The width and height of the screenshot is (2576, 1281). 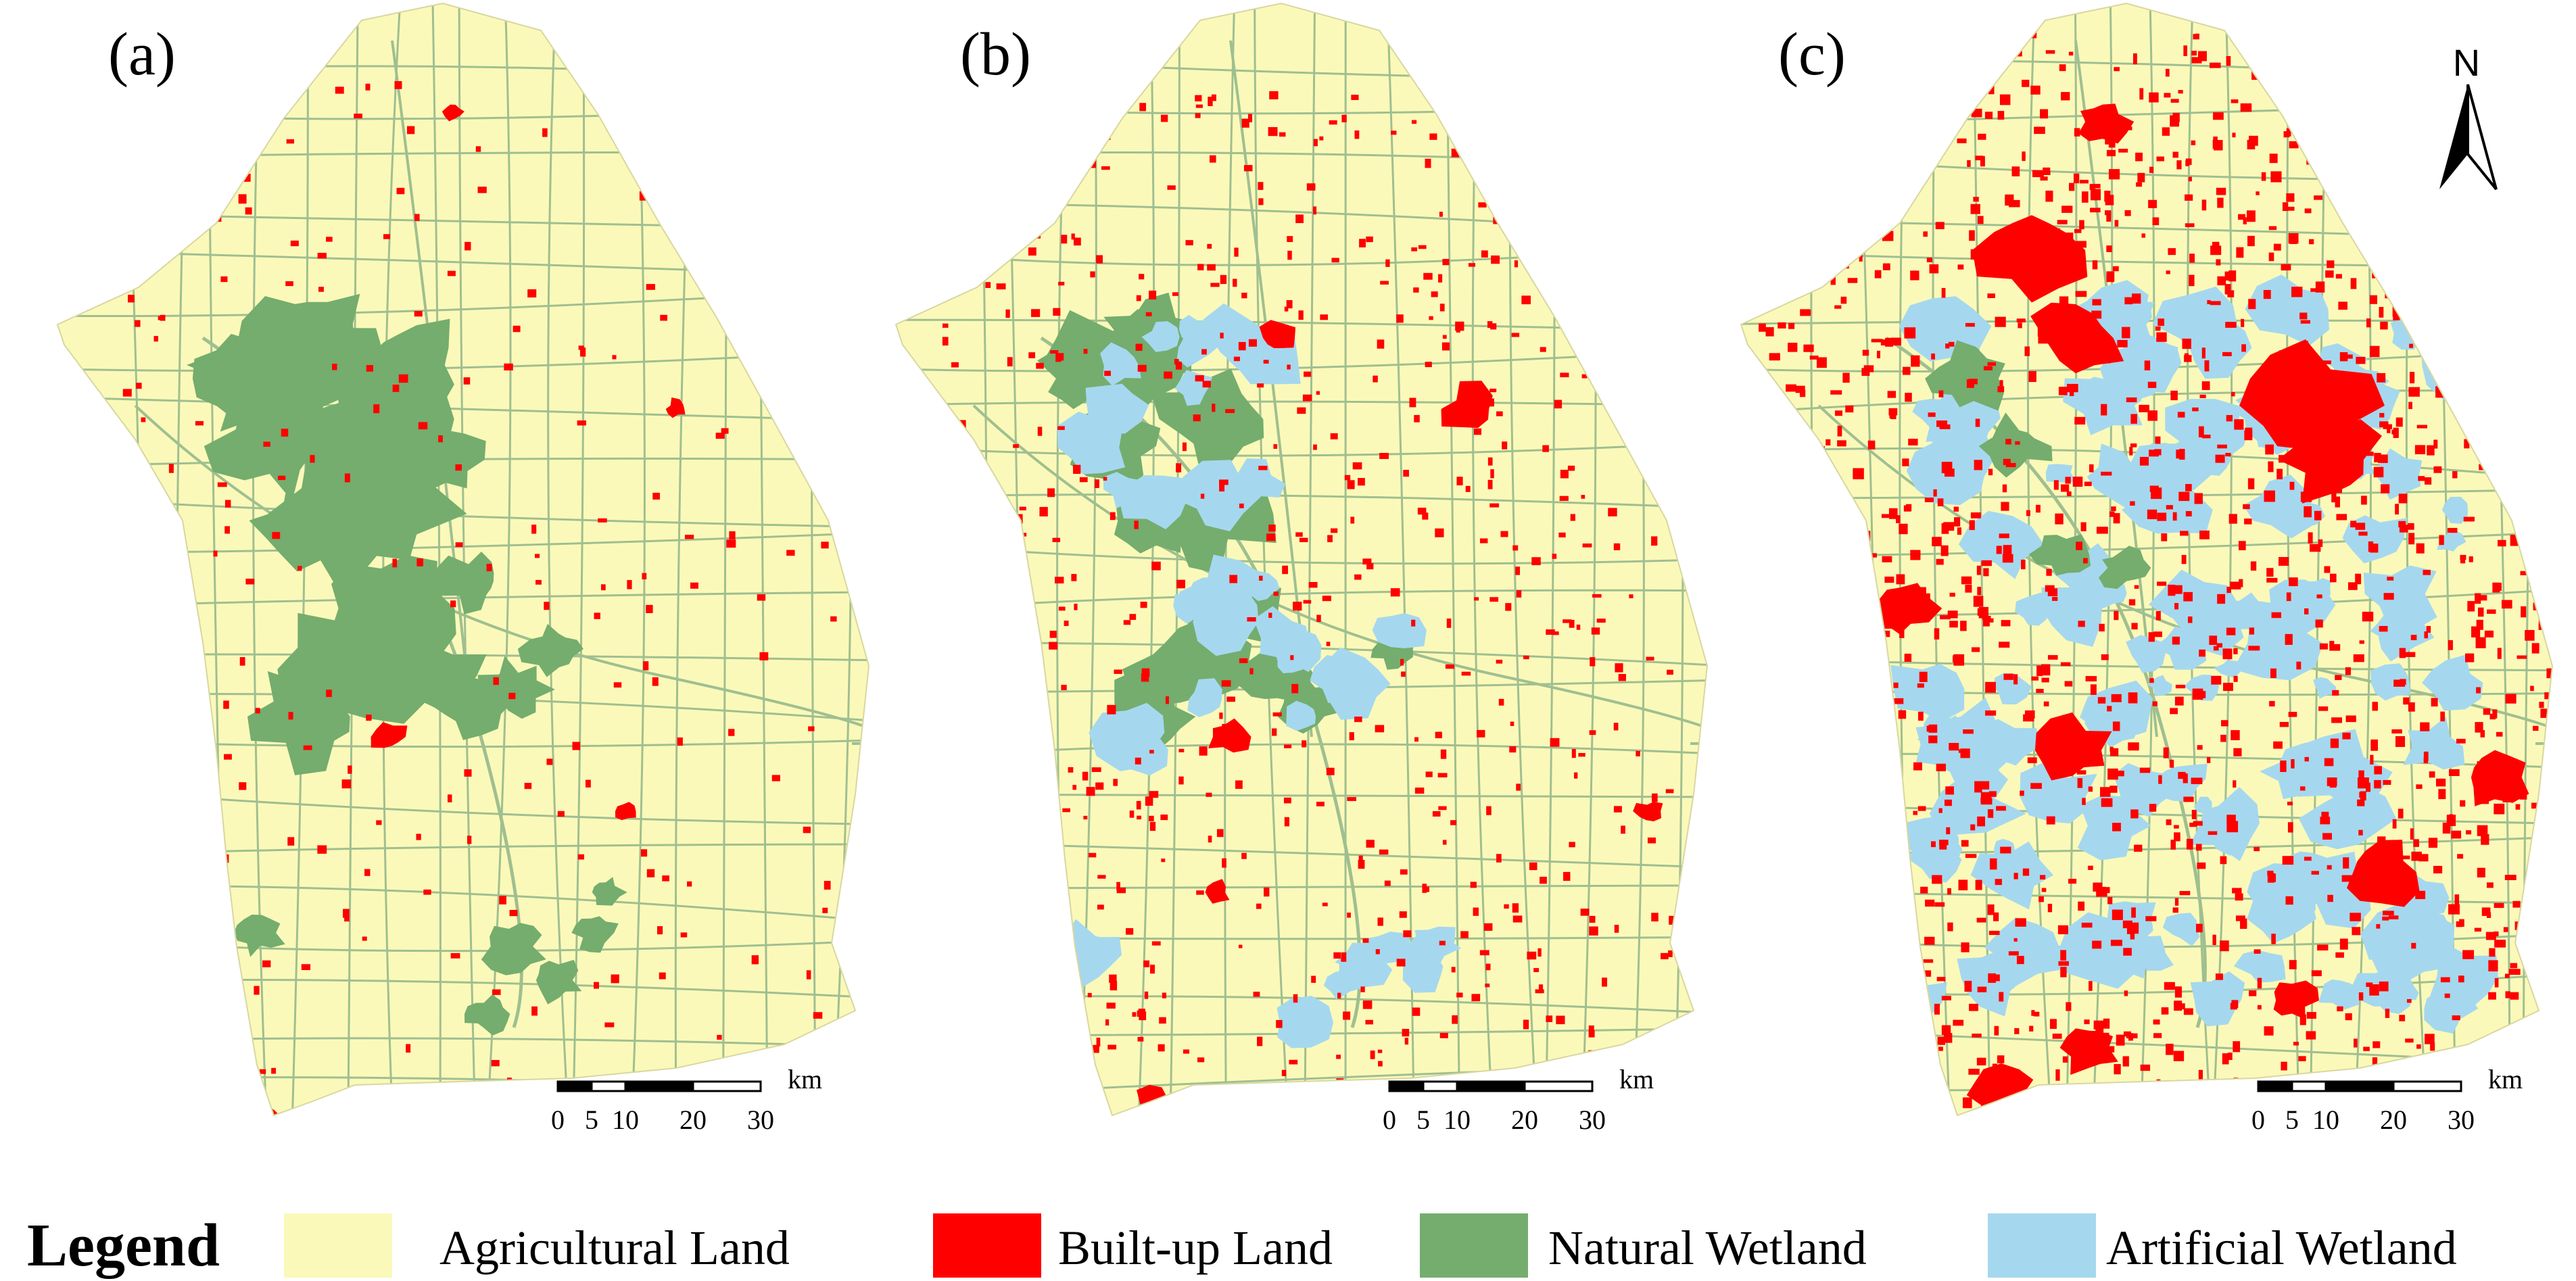 What do you see at coordinates (1518, 1099) in the screenshot?
I see `scale-bar-b: 0 5 10 20 30 km` at bounding box center [1518, 1099].